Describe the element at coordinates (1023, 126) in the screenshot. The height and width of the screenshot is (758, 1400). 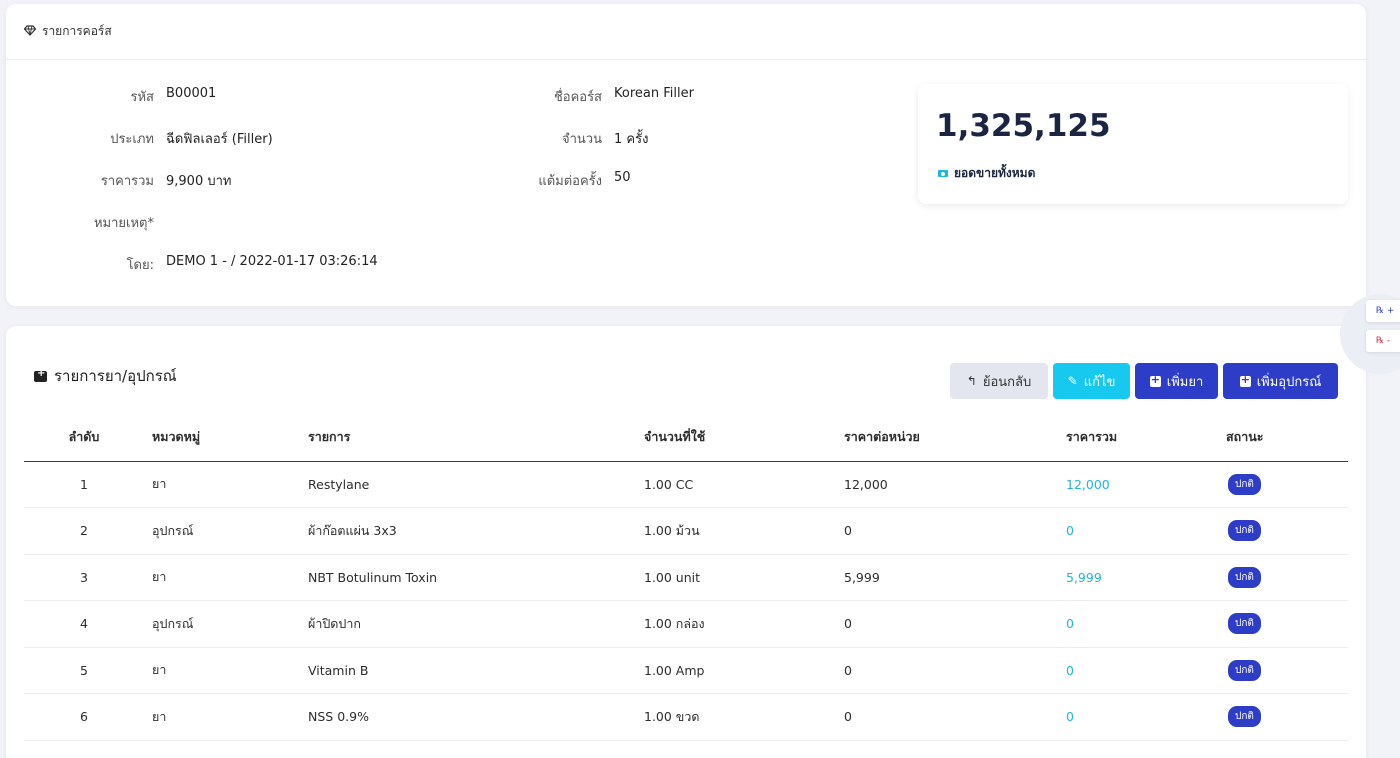
I see `total-sales-value: 1,325,125` at that location.